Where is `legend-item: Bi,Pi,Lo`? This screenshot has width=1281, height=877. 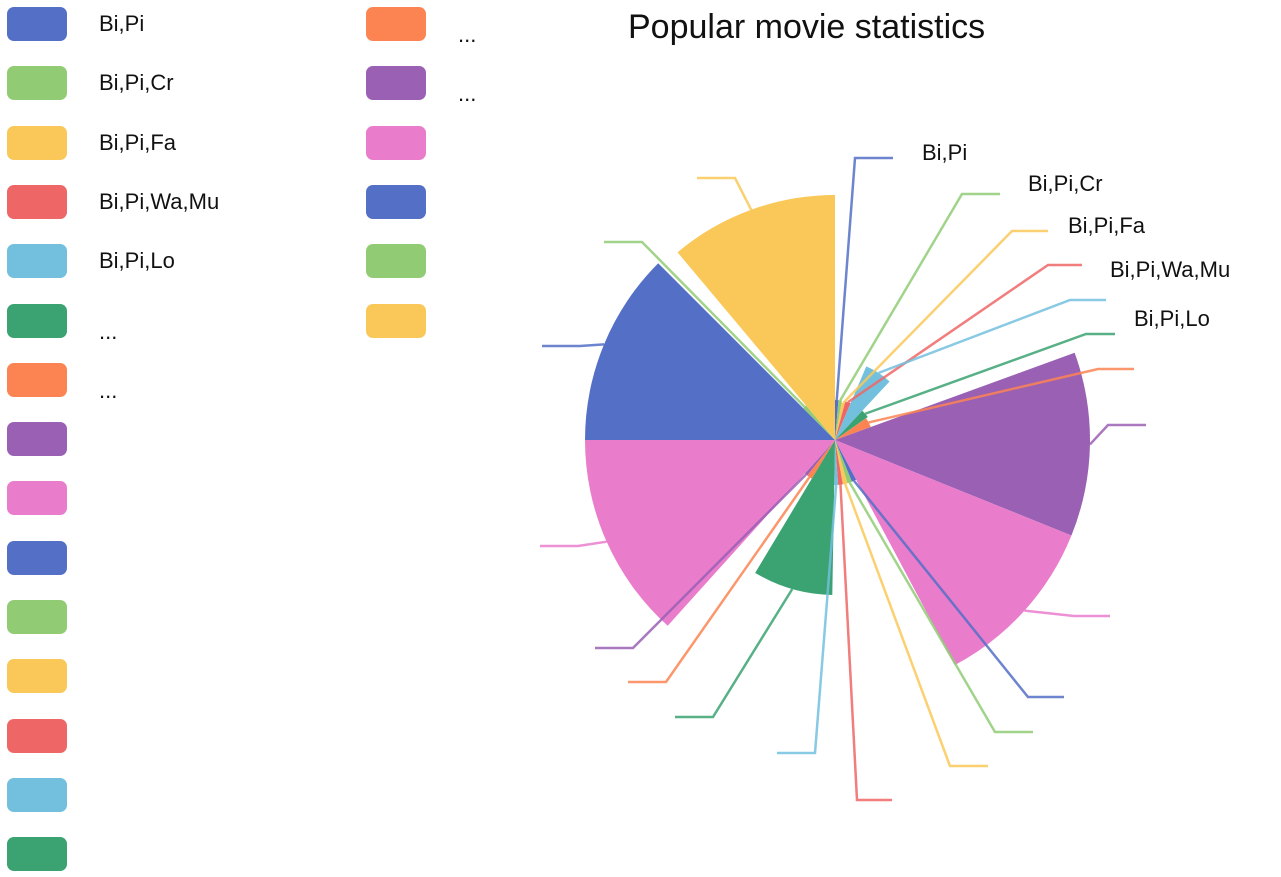 legend-item: Bi,Pi,Lo is located at coordinates (91, 261).